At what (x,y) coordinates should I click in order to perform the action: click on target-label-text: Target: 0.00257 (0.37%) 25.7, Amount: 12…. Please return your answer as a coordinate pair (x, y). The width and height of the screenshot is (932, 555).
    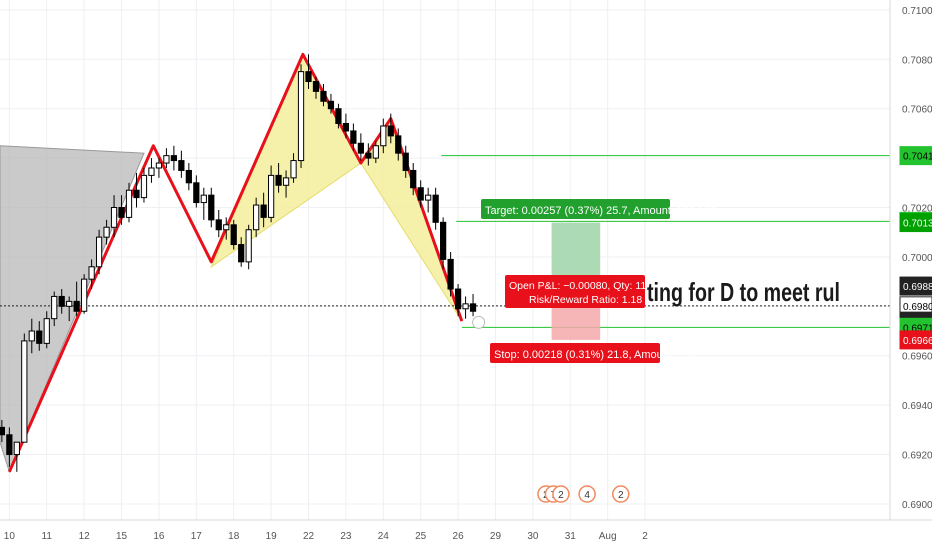
    Looking at the image, I should click on (601, 211).